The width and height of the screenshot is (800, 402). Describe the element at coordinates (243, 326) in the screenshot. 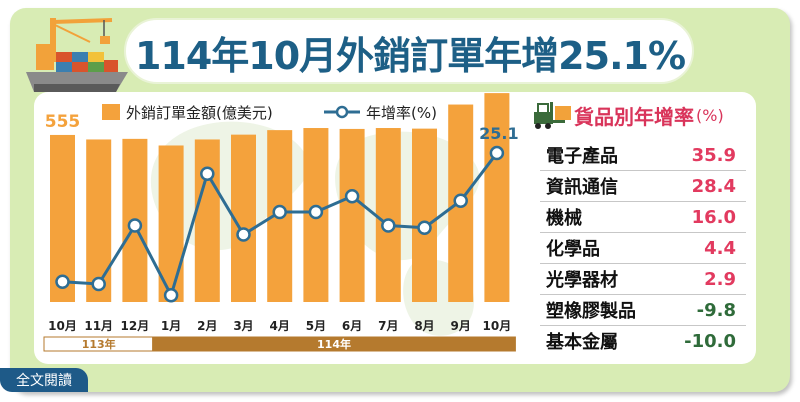

I see `x-tick-label: 3月` at that location.